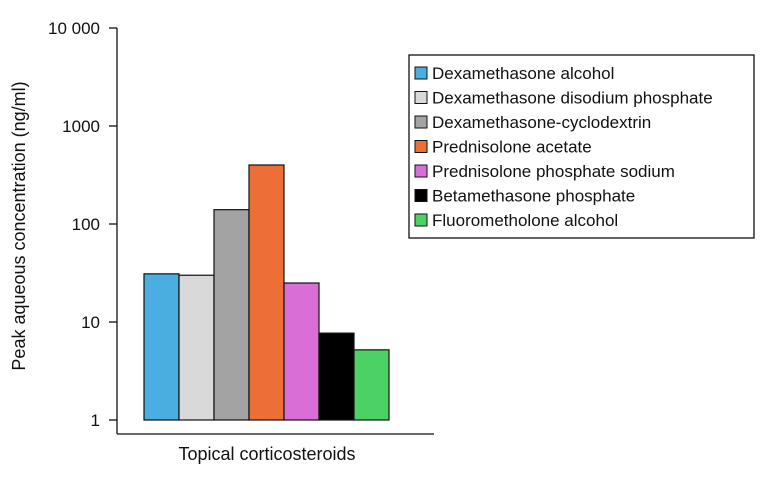  I want to click on legend-label: Prednisolone acetate, so click(512, 147).